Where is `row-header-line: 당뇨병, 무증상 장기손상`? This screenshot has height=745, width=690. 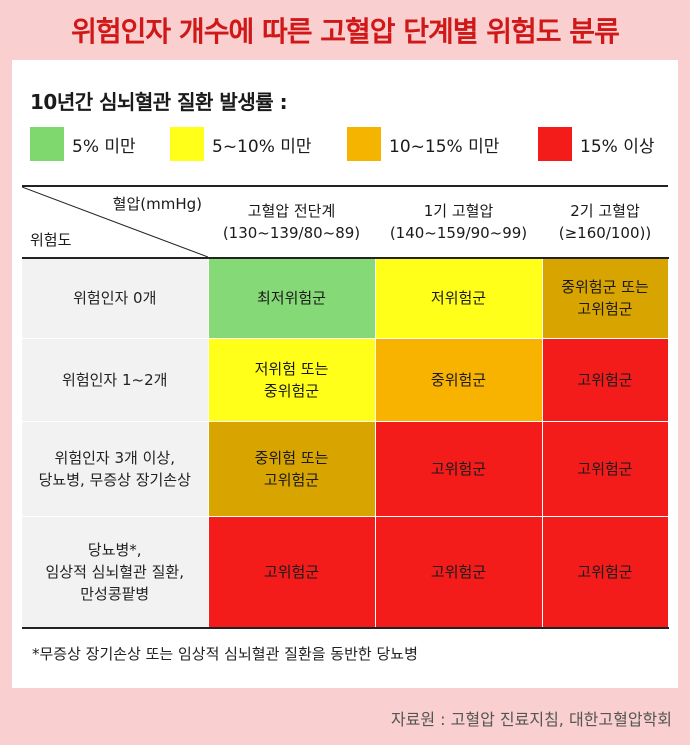 row-header-line: 당뇨병, 무증상 장기손상 is located at coordinates (114, 479).